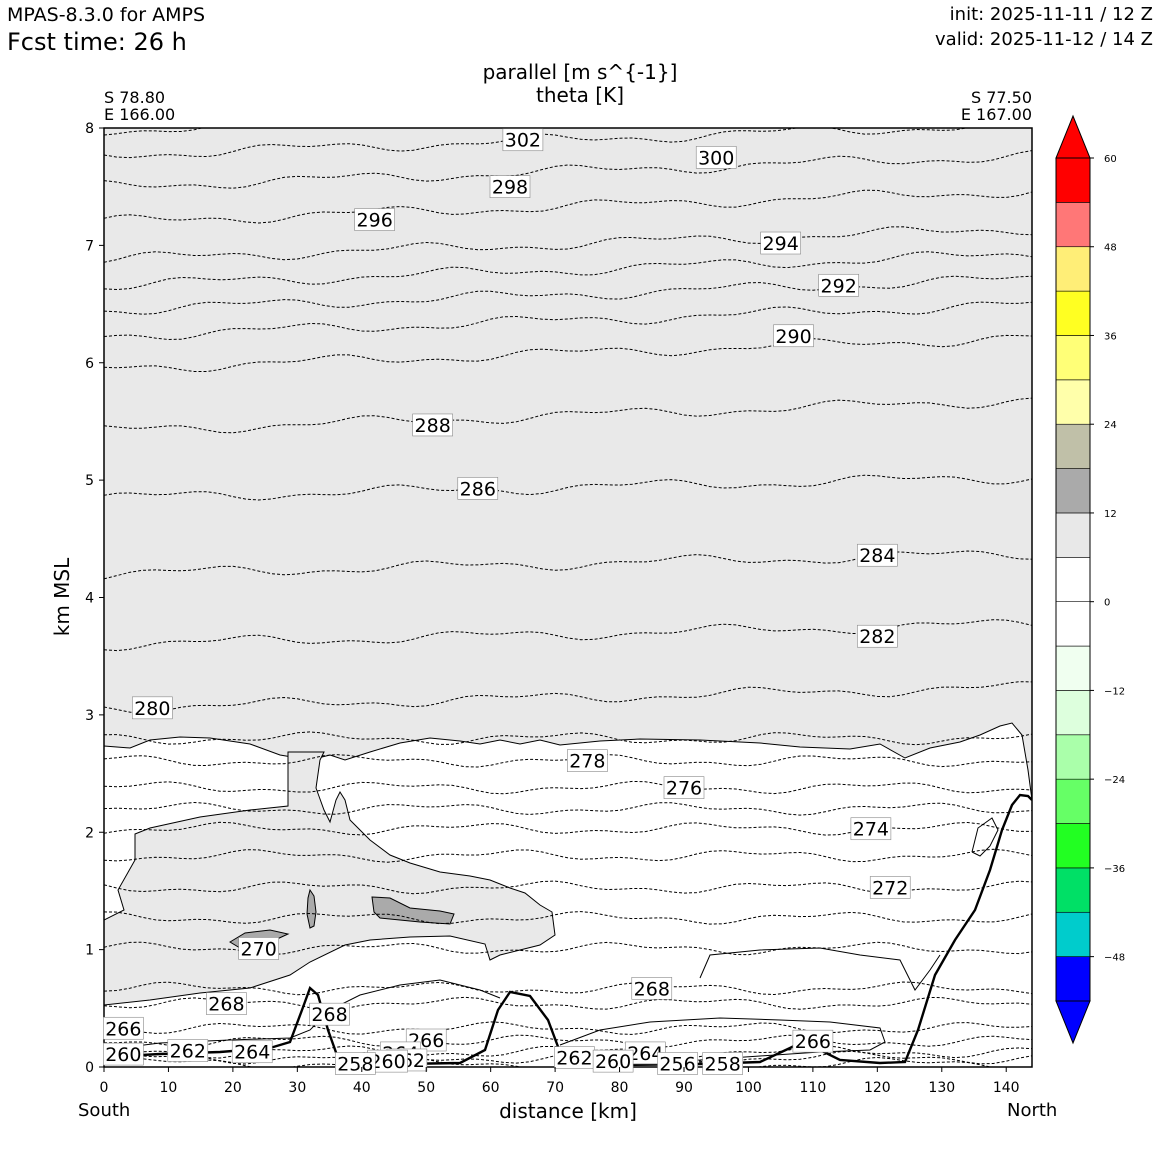  Describe the element at coordinates (104, 1088) in the screenshot. I see `x-tick-label: 0` at that location.